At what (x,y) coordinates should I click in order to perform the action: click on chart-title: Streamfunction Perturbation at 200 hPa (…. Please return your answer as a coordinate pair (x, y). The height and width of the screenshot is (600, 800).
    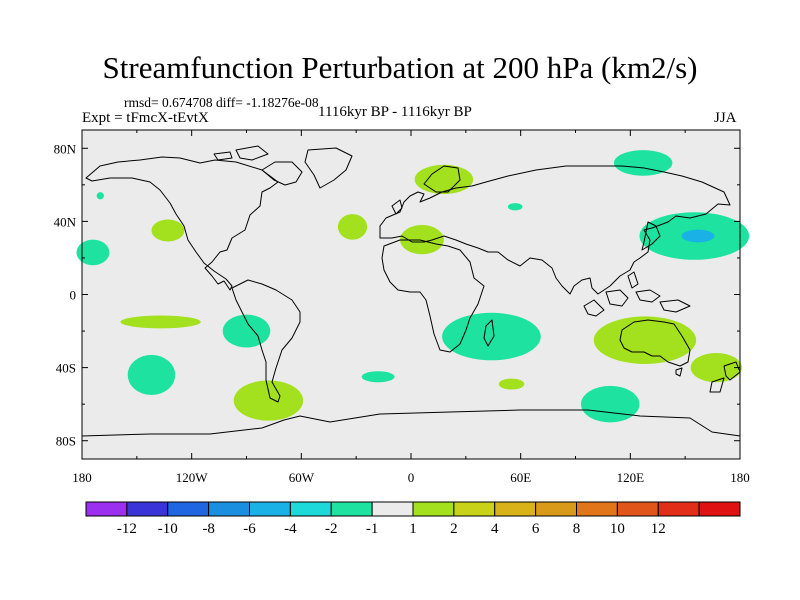
    Looking at the image, I should click on (400, 67).